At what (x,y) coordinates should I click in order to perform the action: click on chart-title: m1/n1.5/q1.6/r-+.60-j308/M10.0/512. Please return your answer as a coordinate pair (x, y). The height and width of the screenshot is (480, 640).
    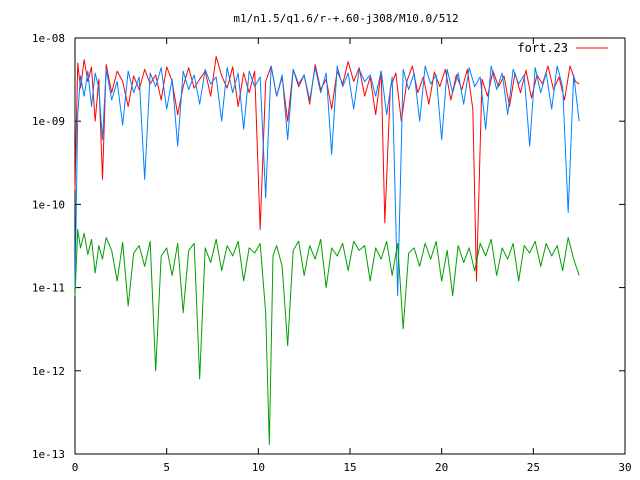
    Looking at the image, I should click on (345, 18).